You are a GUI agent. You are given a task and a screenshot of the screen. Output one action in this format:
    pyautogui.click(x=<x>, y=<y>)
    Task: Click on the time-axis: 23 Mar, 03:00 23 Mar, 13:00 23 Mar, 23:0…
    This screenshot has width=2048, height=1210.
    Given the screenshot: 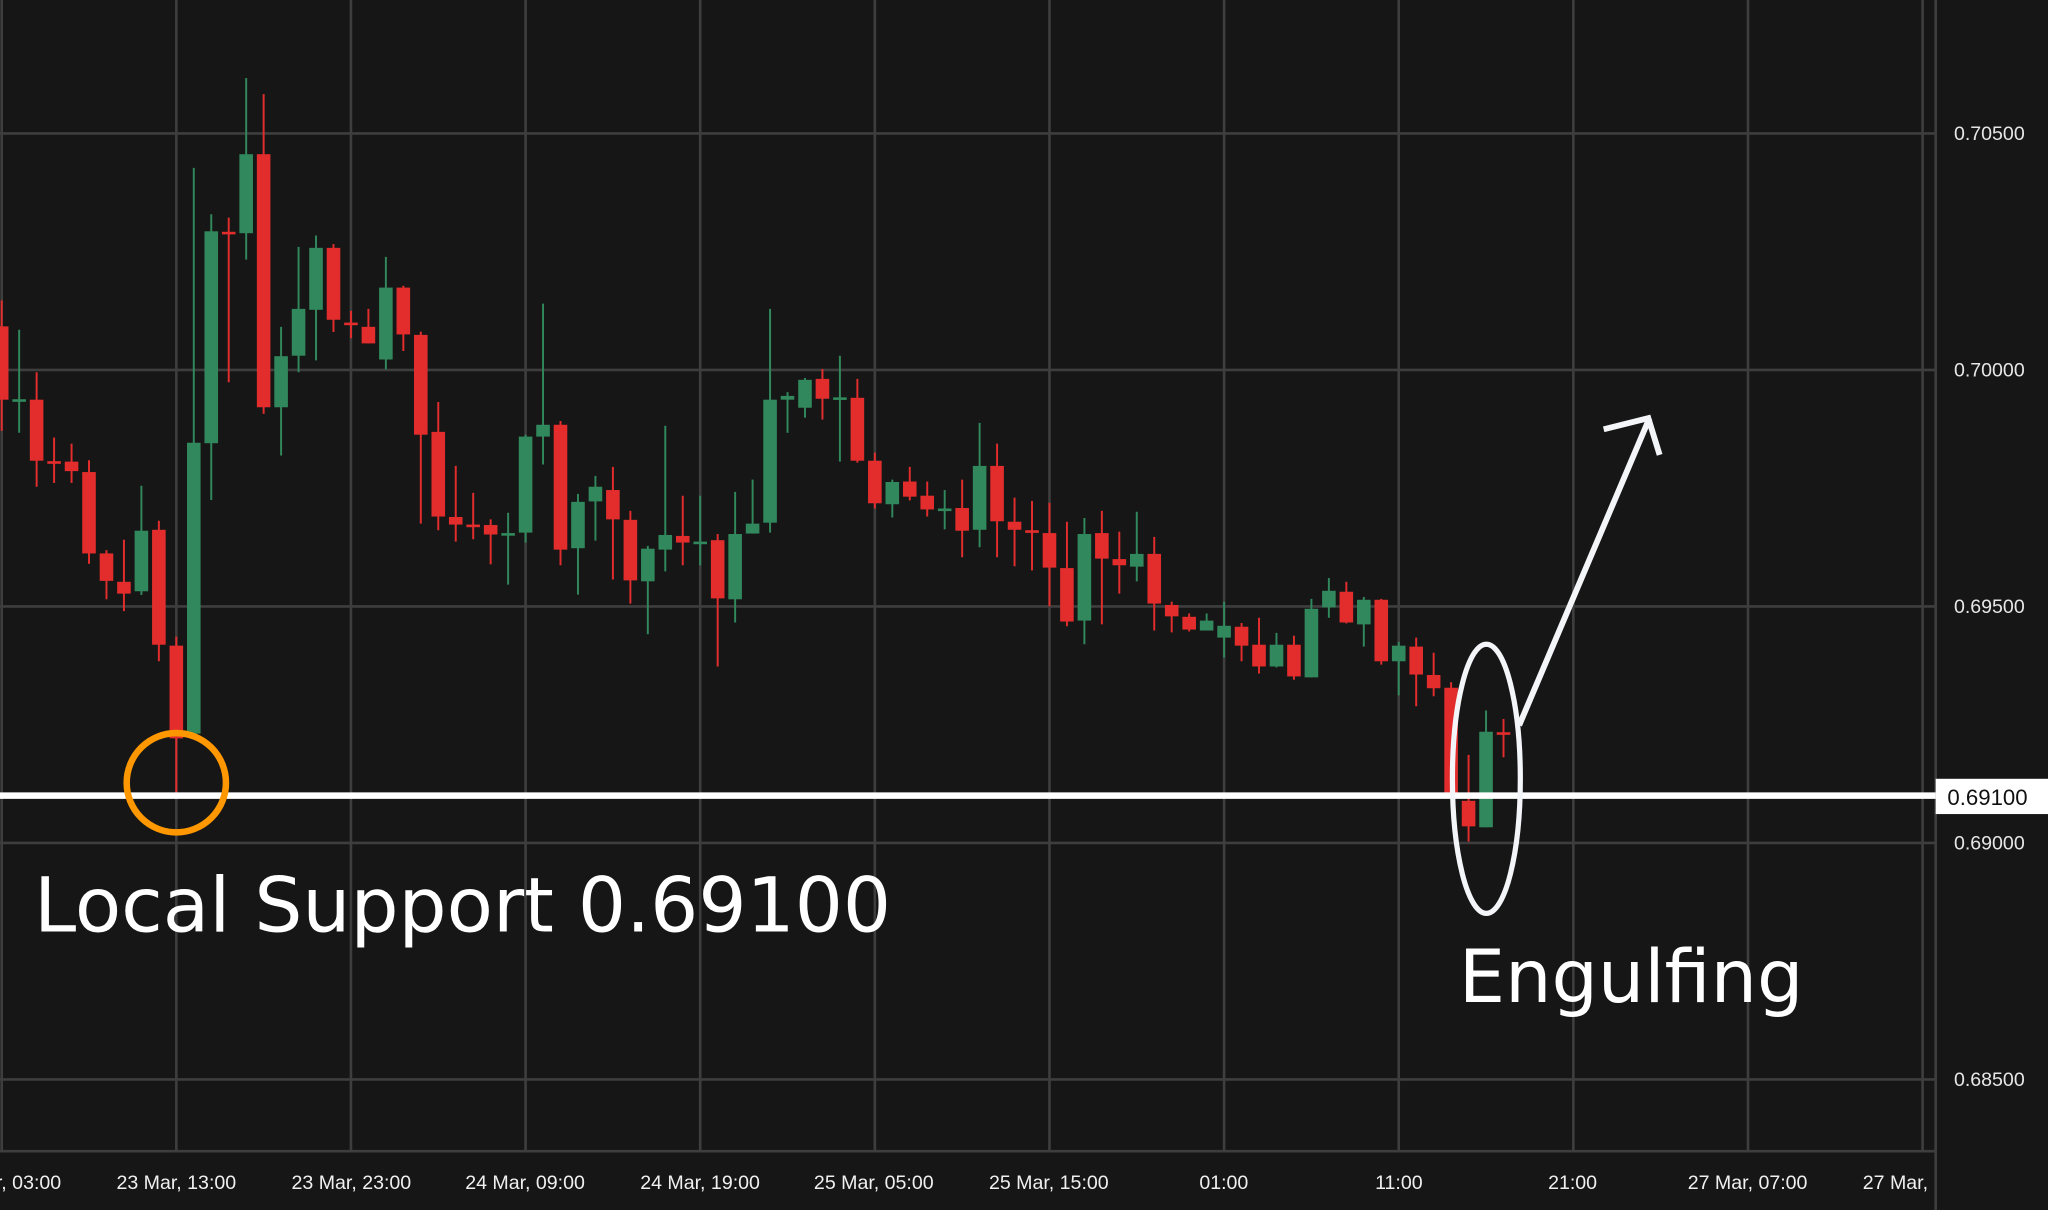 What is the action you would take?
    pyautogui.click(x=991, y=1183)
    